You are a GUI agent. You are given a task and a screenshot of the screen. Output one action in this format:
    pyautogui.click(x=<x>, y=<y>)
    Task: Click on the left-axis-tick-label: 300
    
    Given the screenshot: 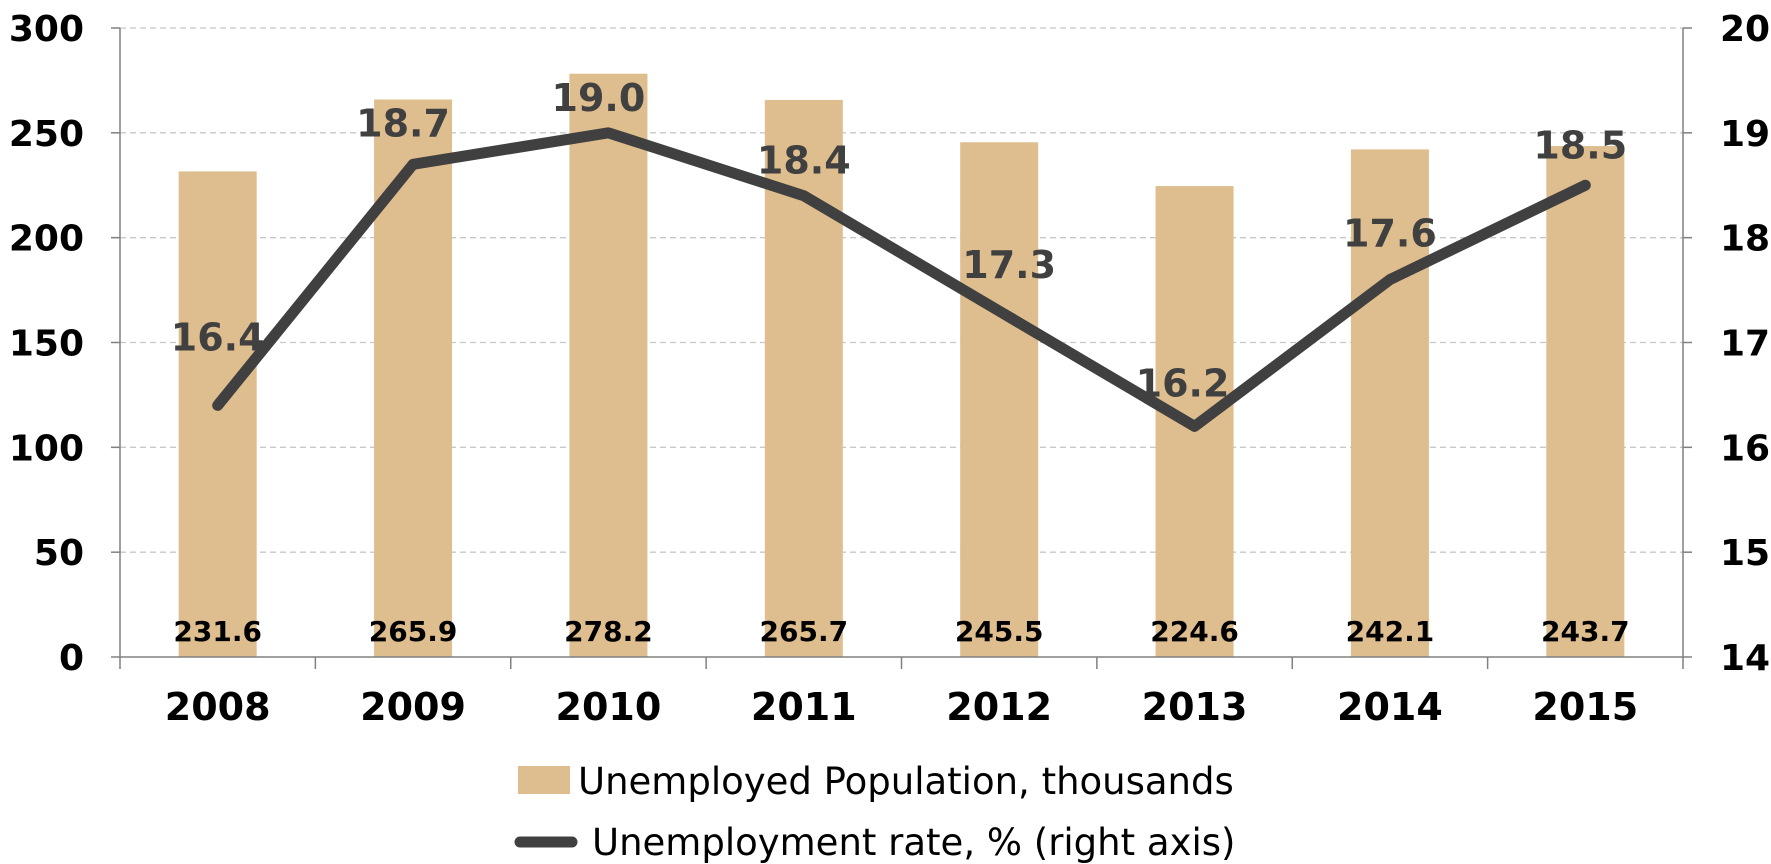 What is the action you would take?
    pyautogui.click(x=46, y=29)
    